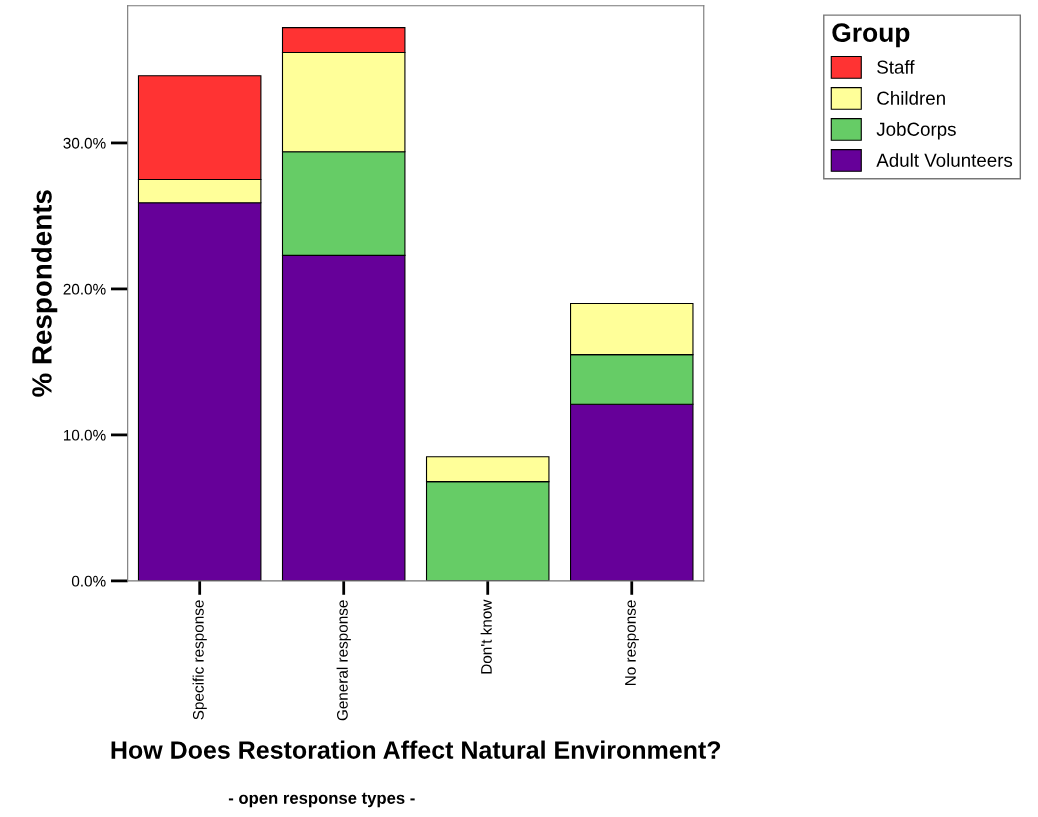  I want to click on legend-title: Group, so click(871, 35).